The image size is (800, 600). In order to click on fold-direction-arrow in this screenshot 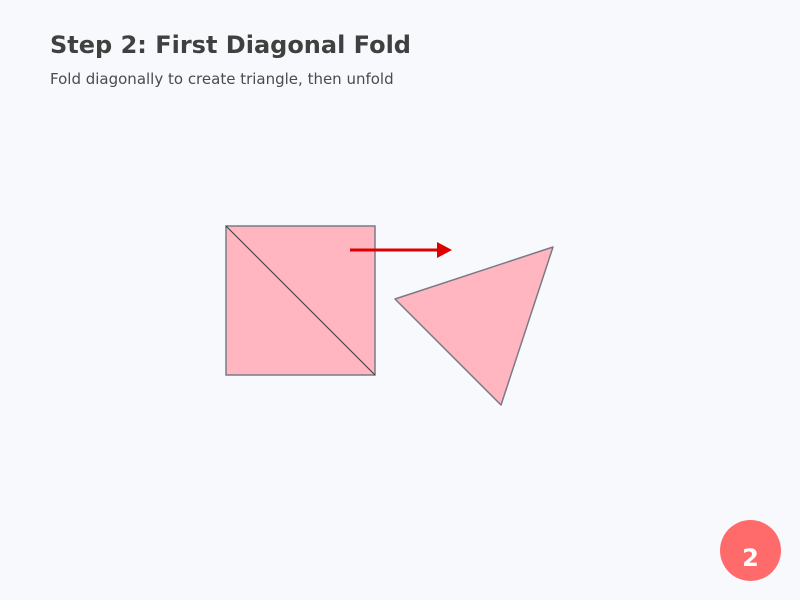, I will do `click(401, 250)`.